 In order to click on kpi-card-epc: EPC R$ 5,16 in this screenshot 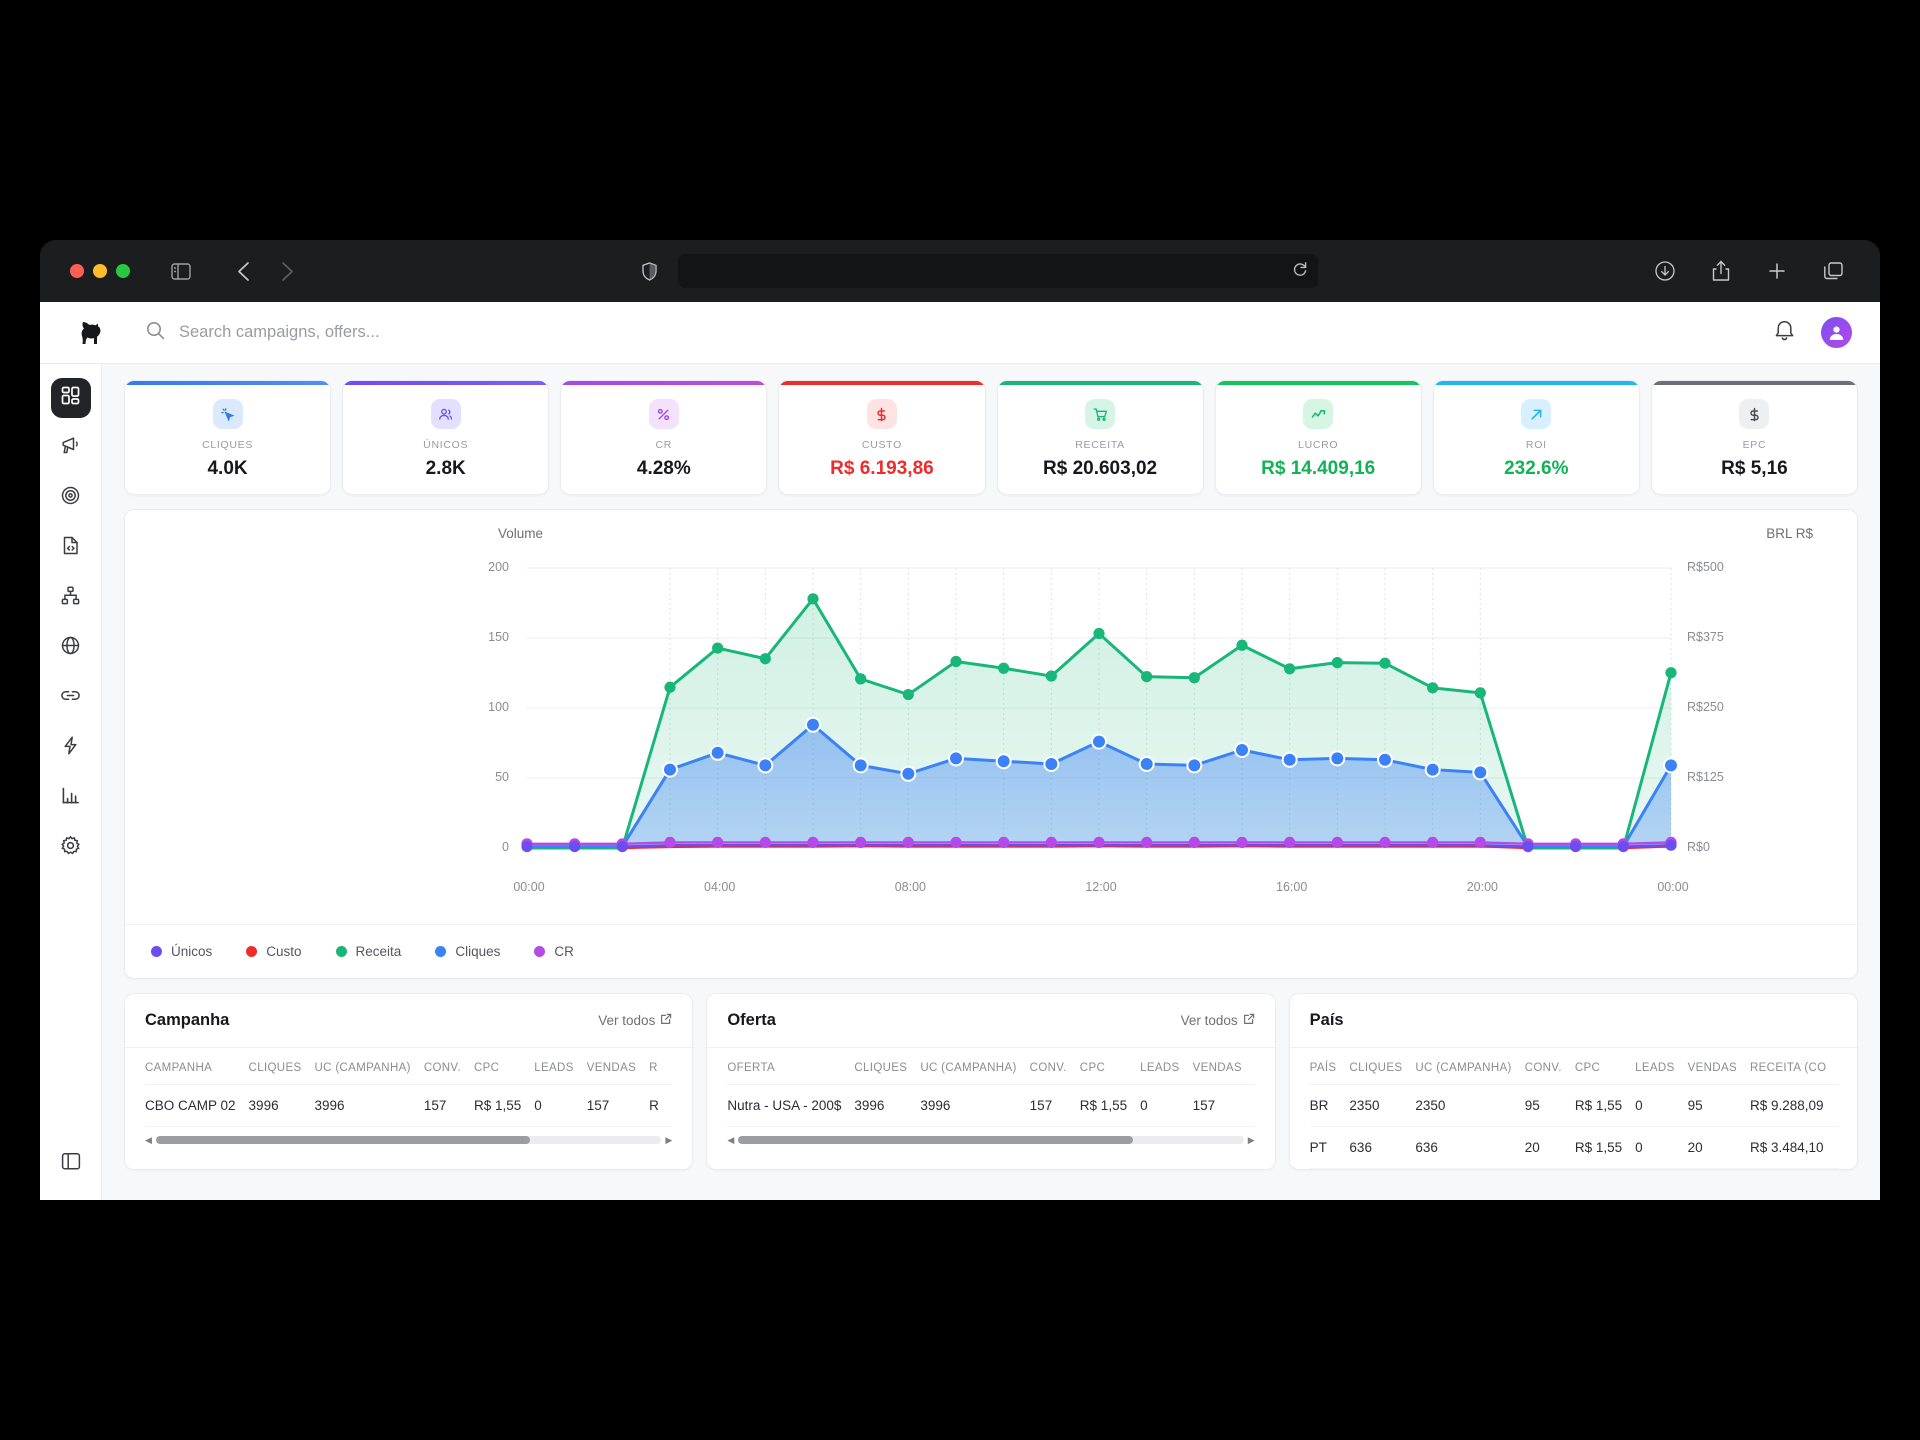, I will do `click(1754, 437)`.